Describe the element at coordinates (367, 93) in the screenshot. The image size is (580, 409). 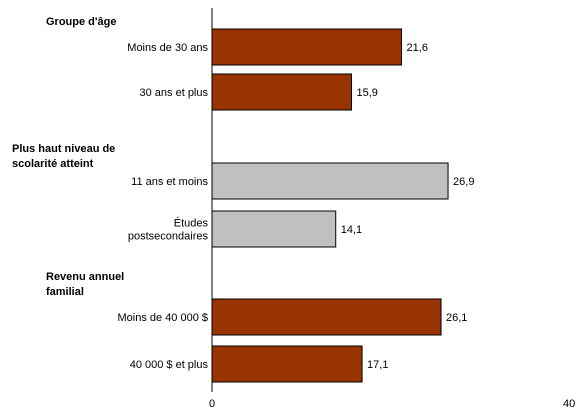
I see `value-label: 15,9` at that location.